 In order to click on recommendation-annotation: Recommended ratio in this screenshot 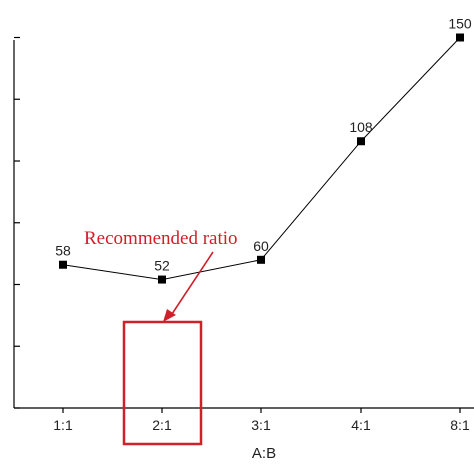, I will do `click(161, 337)`.